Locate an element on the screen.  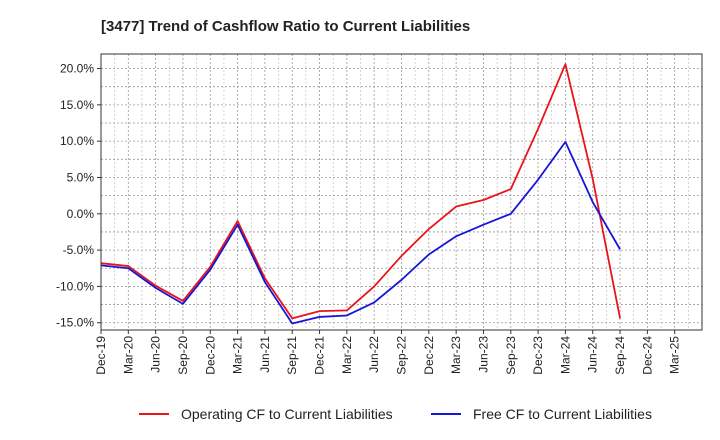
legend-label: Free CF to Current Liabilities is located at coordinates (562, 414).